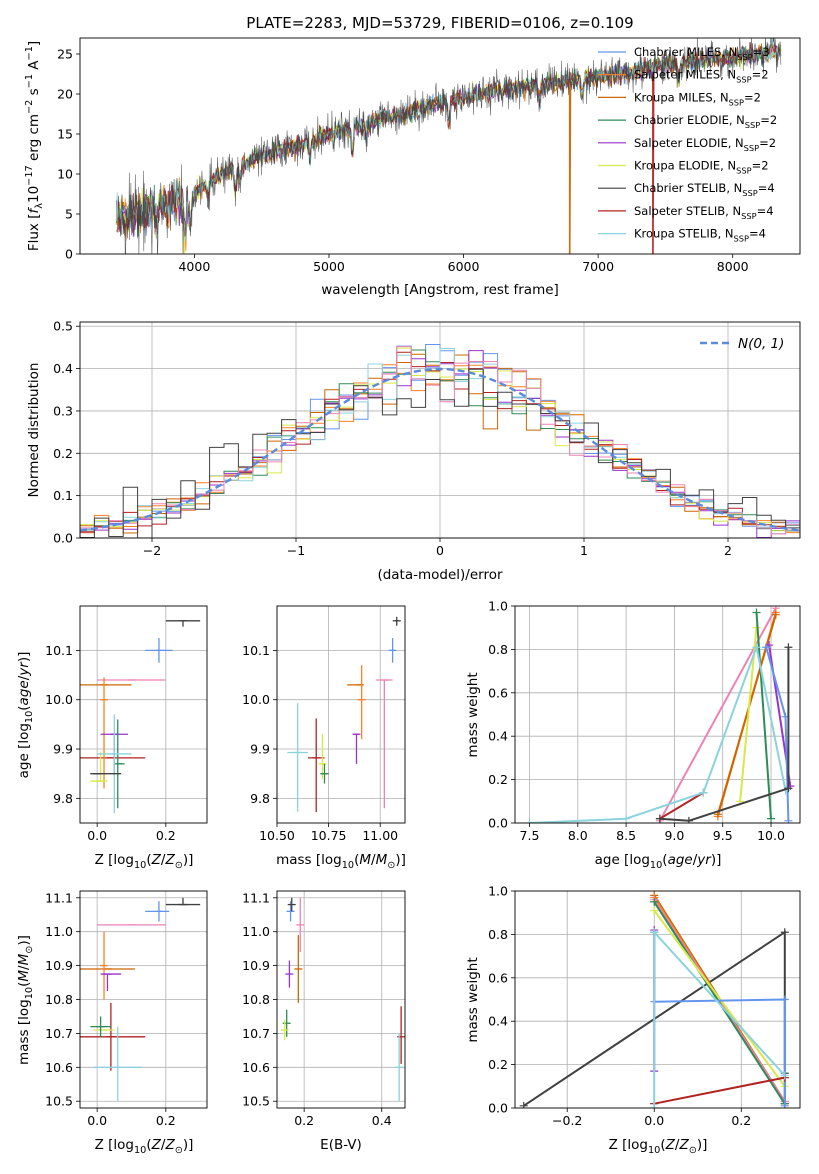 The image size is (819, 1174). I want to click on histogram-series, so click(440, 453).